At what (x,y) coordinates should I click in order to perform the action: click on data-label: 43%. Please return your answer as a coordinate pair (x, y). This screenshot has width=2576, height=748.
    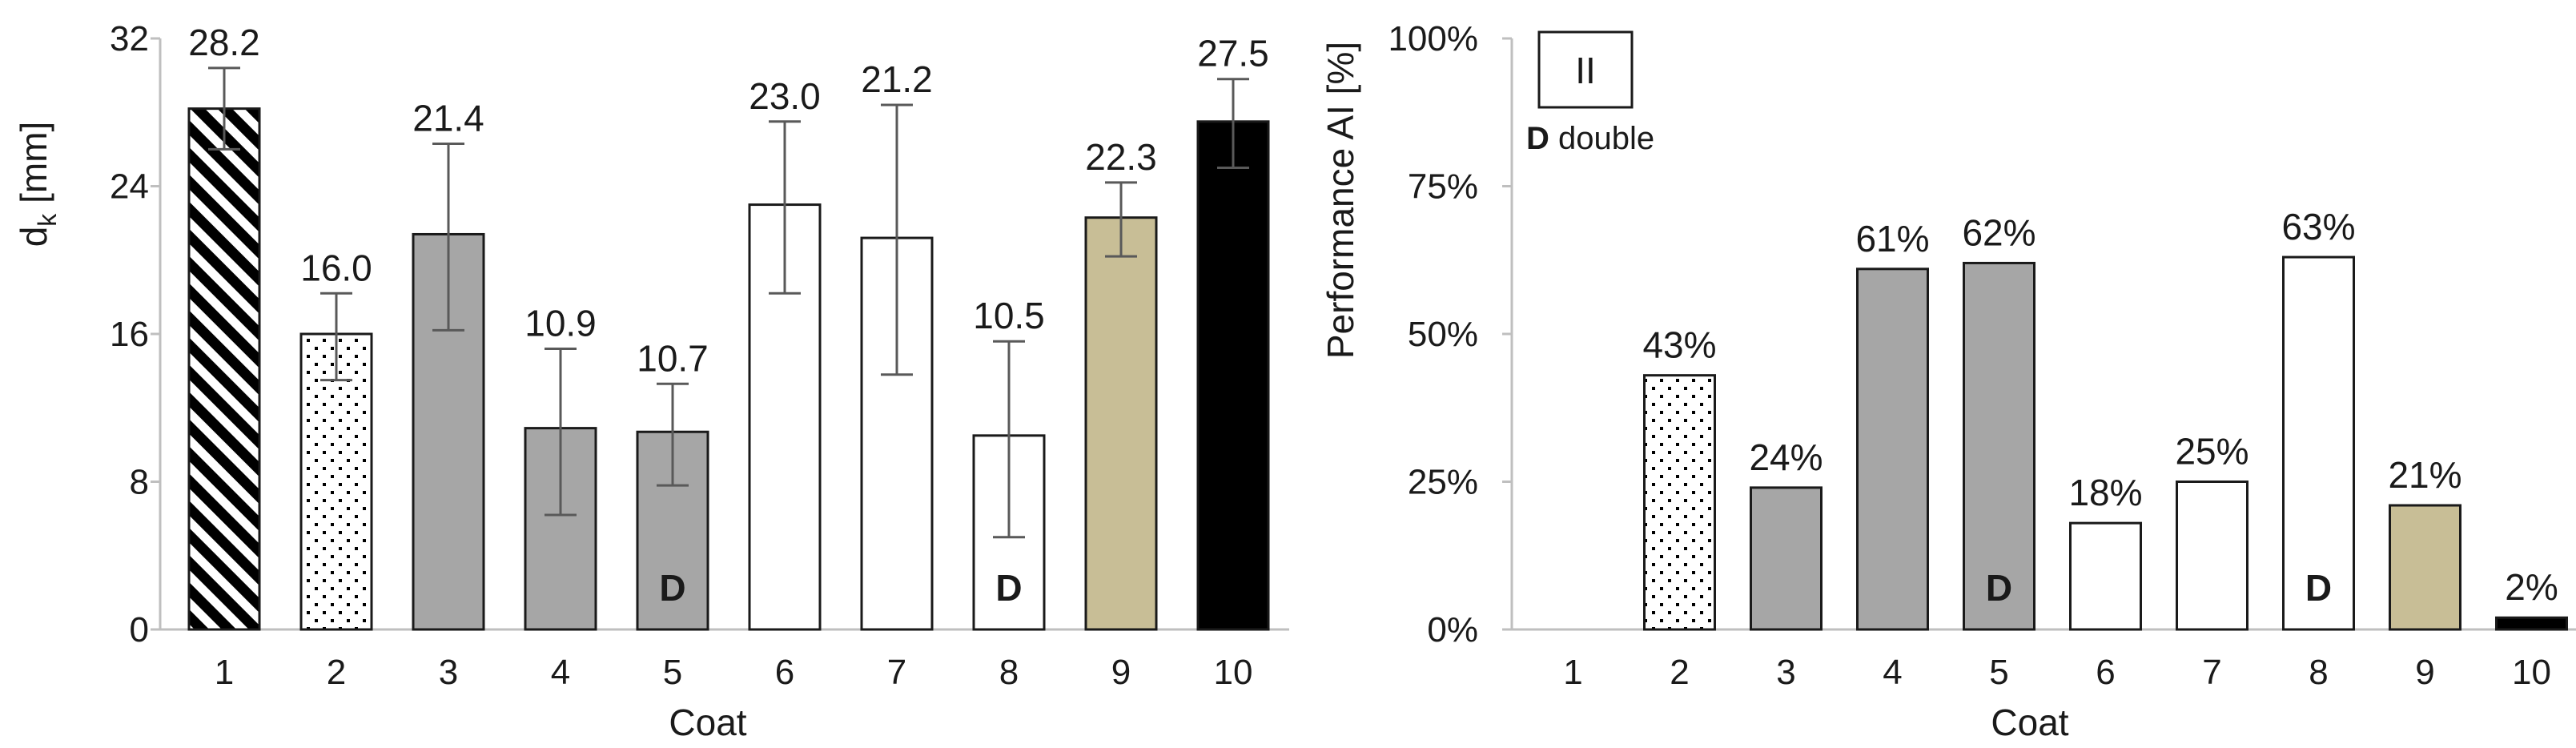
    Looking at the image, I should click on (1679, 345).